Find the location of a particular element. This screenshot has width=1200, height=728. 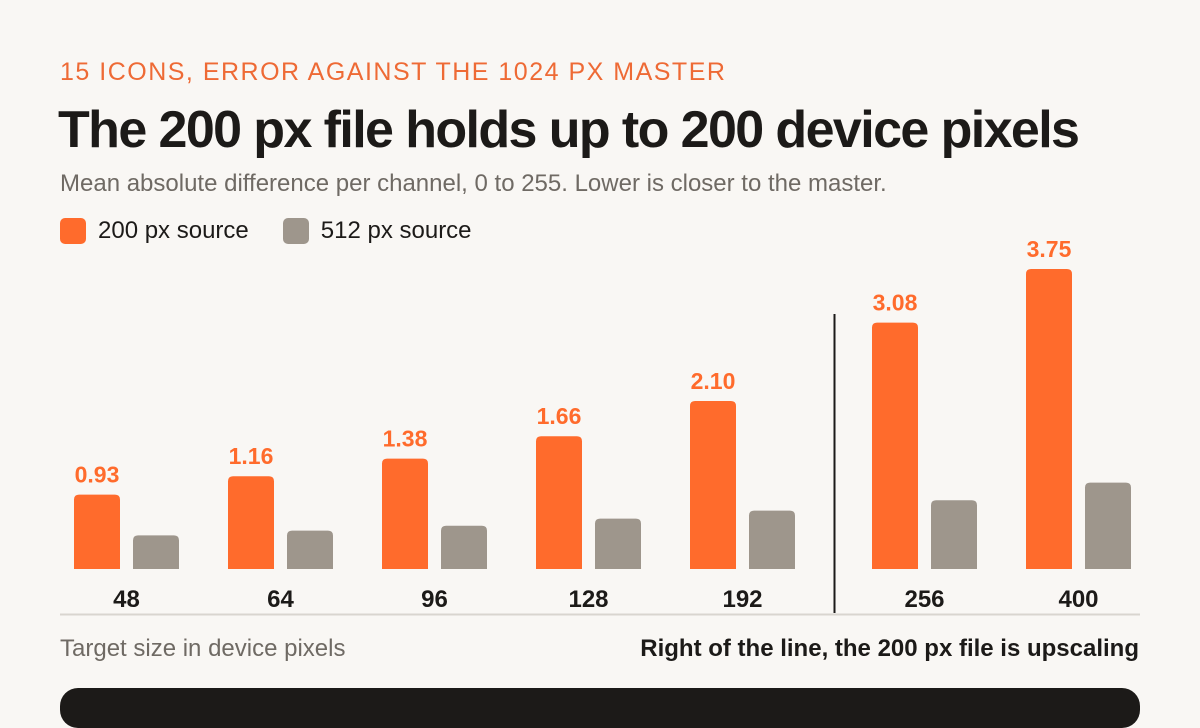

bottom-bar is located at coordinates (600, 708).